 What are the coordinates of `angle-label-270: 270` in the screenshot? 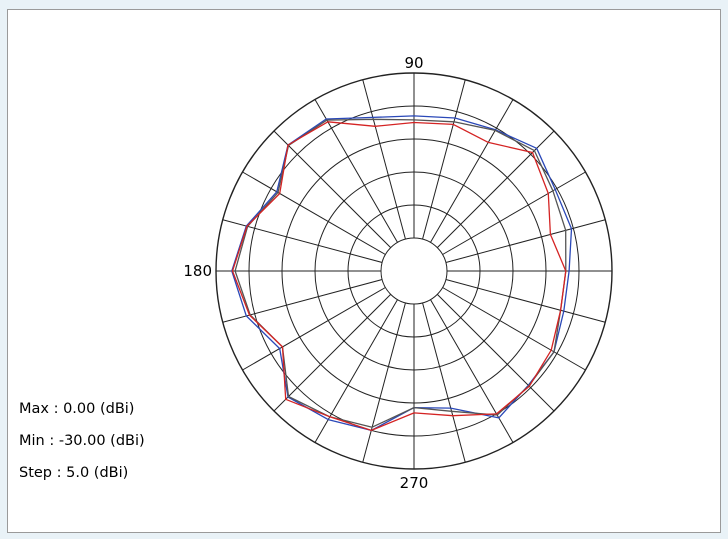 It's located at (414, 483).